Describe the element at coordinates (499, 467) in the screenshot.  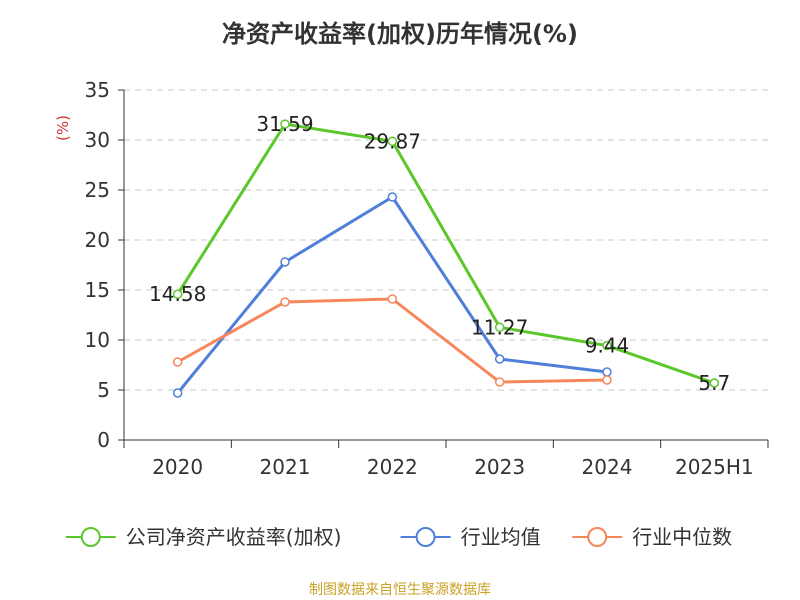
I see `x-tick-label: 2023` at that location.